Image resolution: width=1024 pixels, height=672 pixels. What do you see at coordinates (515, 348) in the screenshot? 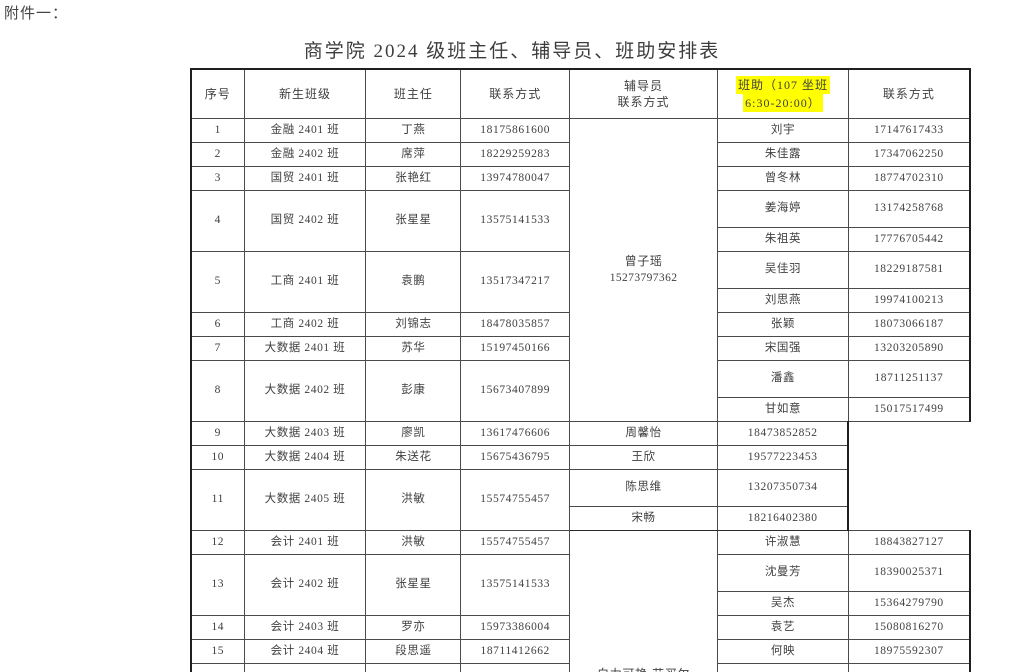
I see `cell-teacher-phone: 15197450166` at bounding box center [515, 348].